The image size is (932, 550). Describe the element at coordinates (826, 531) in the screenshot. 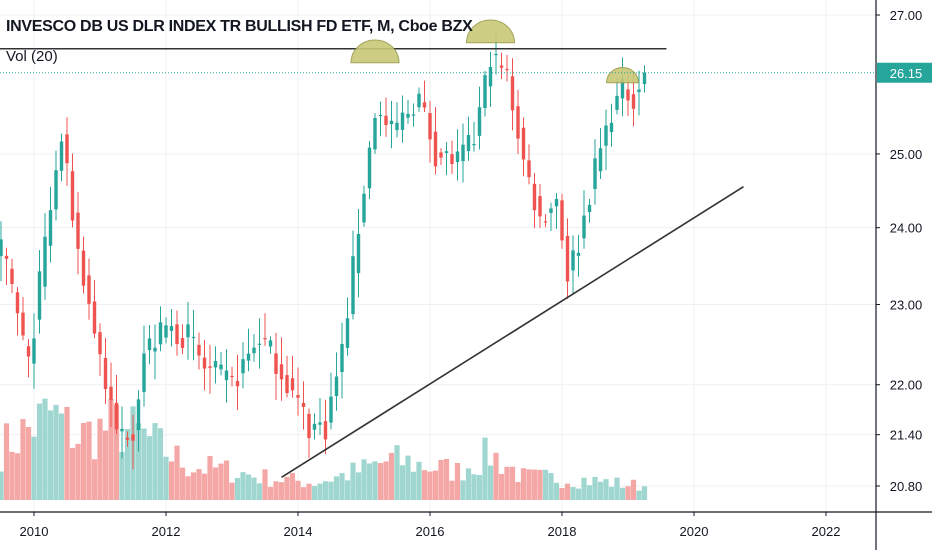

I see `time-axis-label: 2022` at that location.